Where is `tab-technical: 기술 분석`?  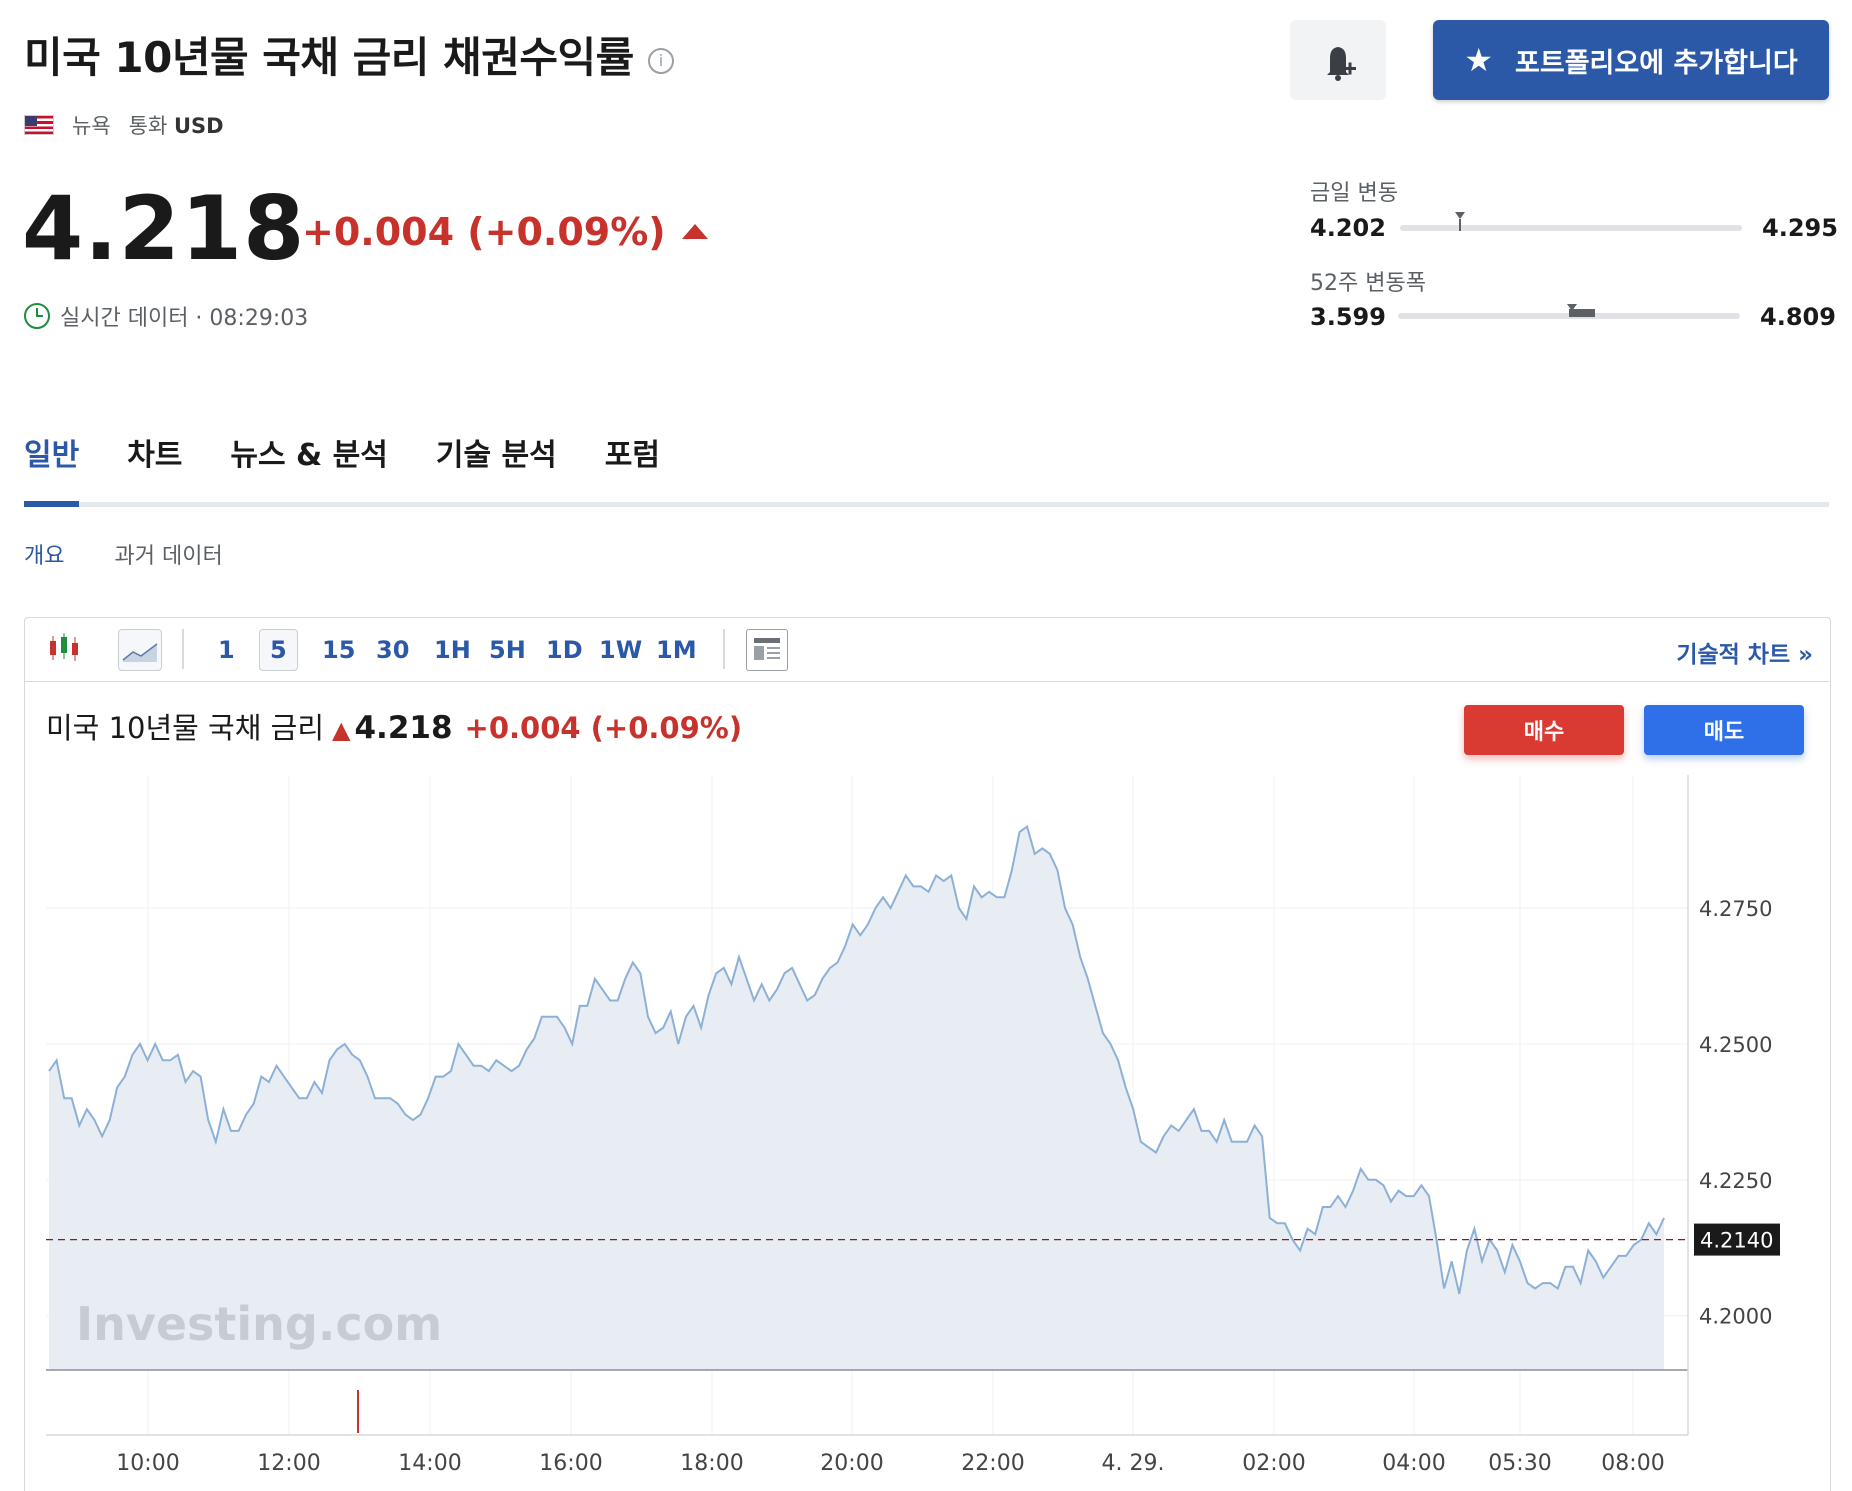
tab-technical: 기술 분석 is located at coordinates (496, 455).